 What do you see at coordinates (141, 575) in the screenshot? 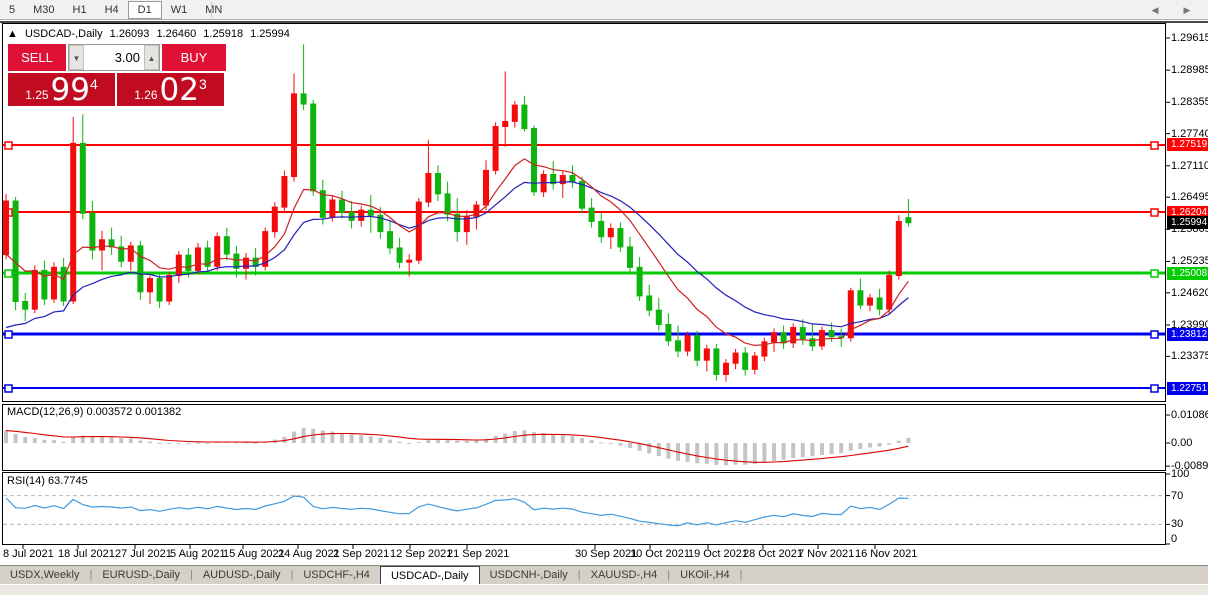
I see `chart-tab-eurusd-: EURUSD-,Daily` at bounding box center [141, 575].